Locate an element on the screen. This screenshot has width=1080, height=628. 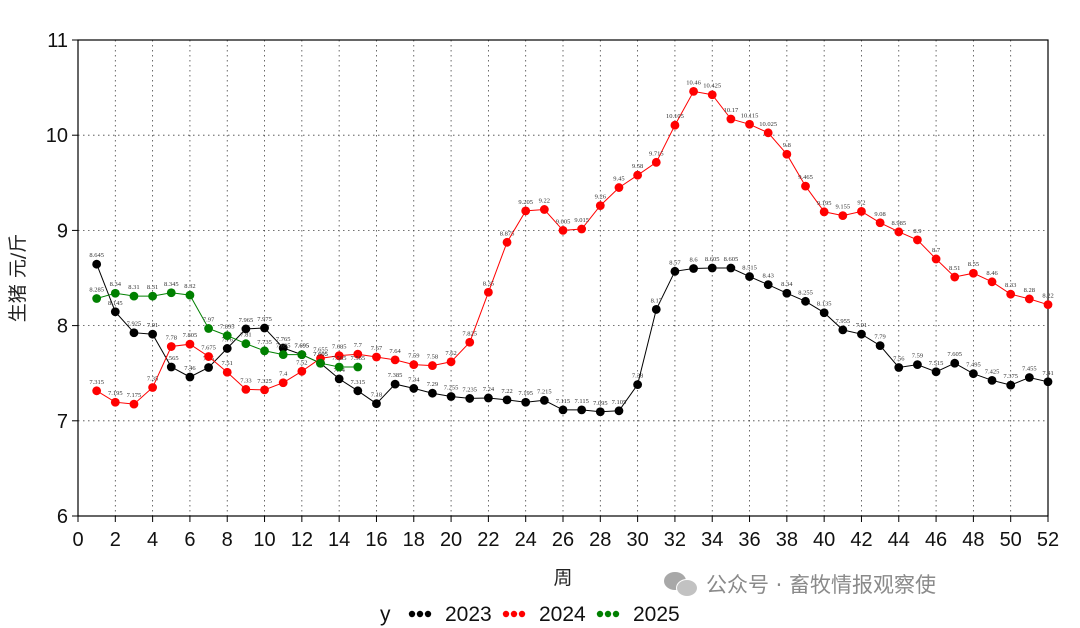
data-label: 7.675 is located at coordinates (208, 348).